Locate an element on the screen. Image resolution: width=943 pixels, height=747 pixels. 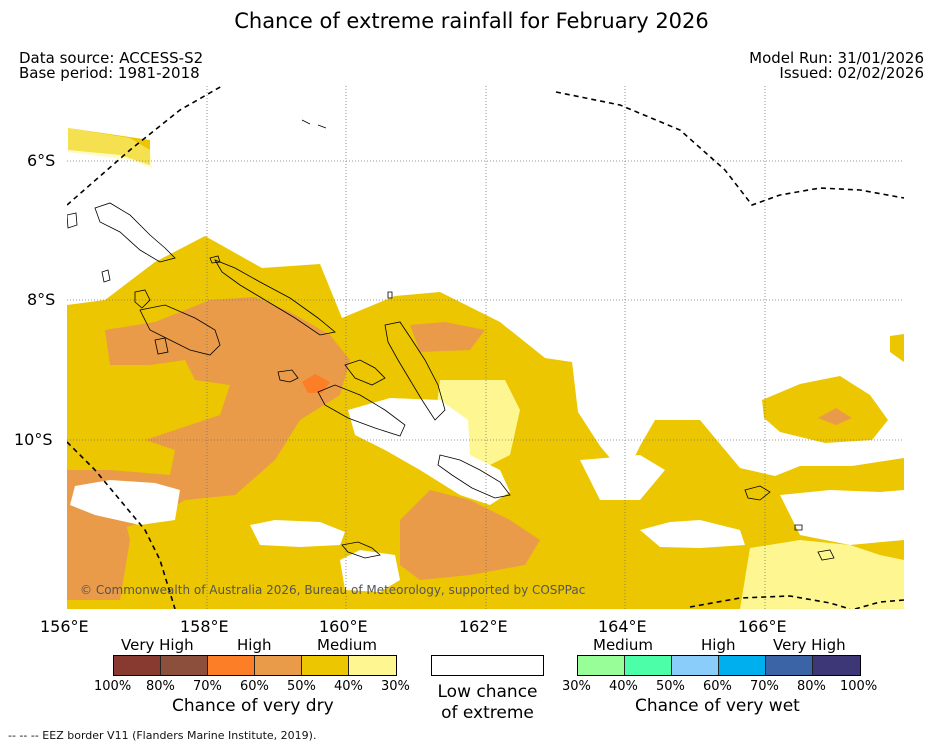
lat-label-10s: 10°S is located at coordinates (33, 439).